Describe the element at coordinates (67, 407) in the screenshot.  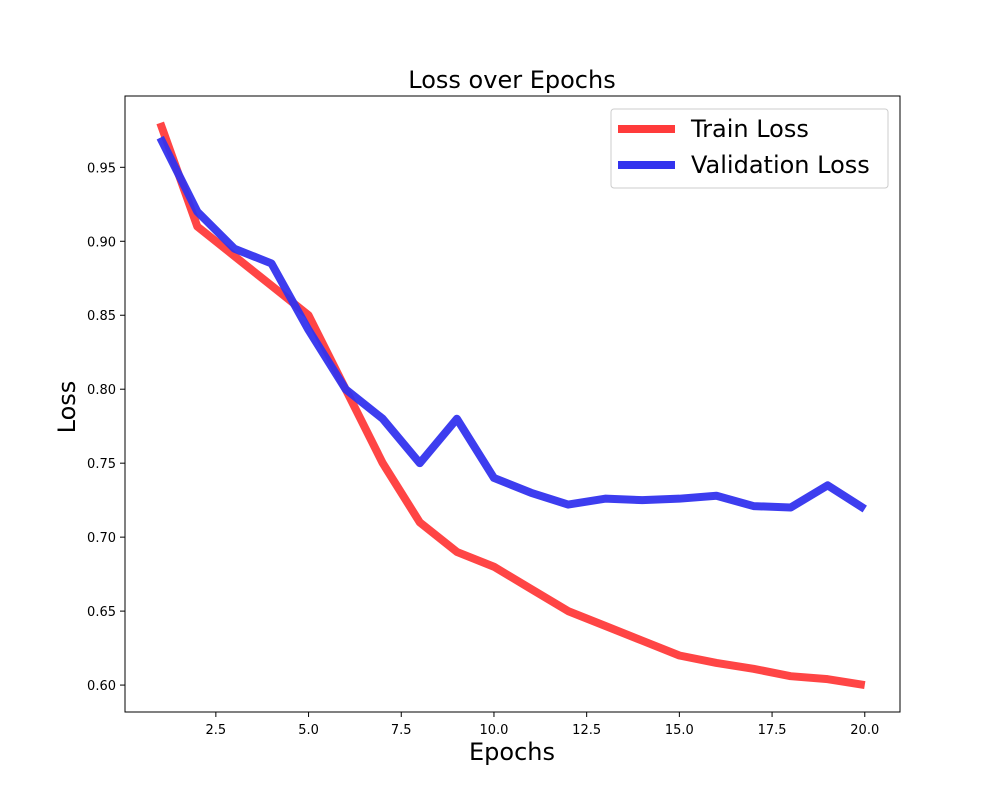
I see `y-axis-title: Loss` at that location.